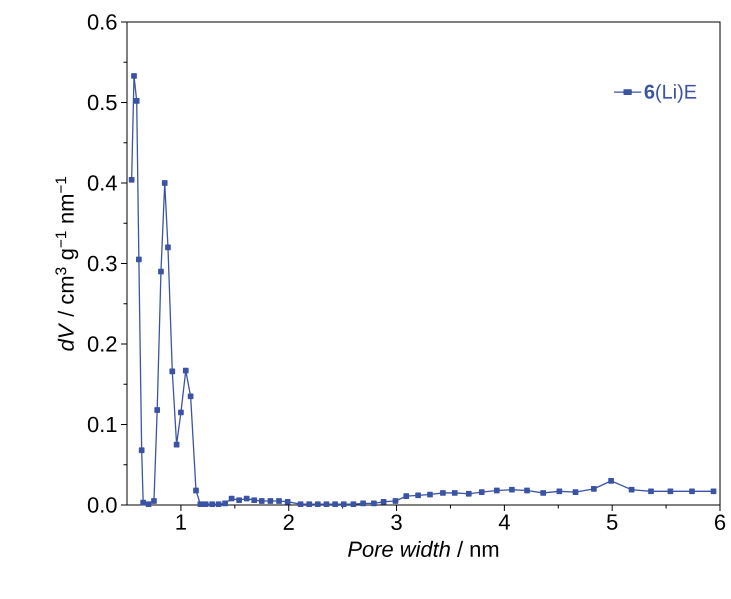  What do you see at coordinates (612, 522) in the screenshot?
I see `x-tick-label: 5` at bounding box center [612, 522].